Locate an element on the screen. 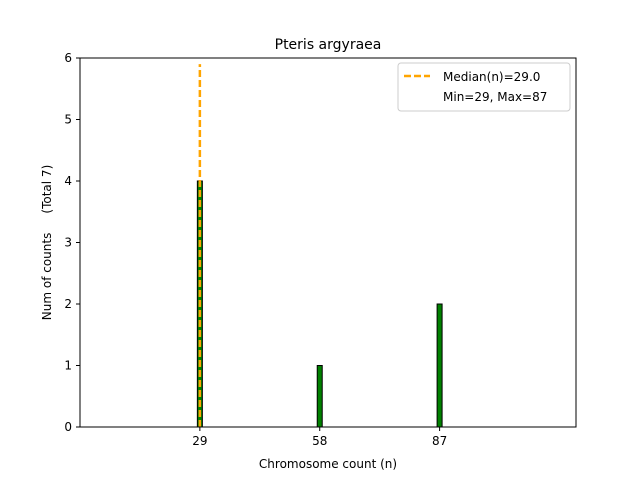 Image resolution: width=640 pixels, height=480 pixels. y-tick-label: 0 is located at coordinates (68, 427).